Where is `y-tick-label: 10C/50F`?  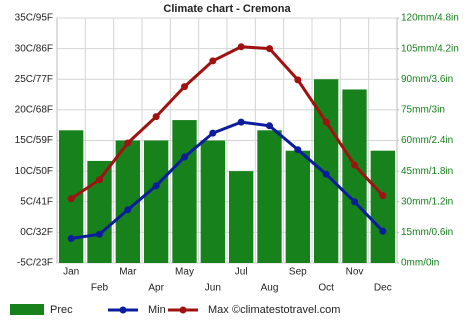 y-tick-label: 10C/50F is located at coordinates (34, 171).